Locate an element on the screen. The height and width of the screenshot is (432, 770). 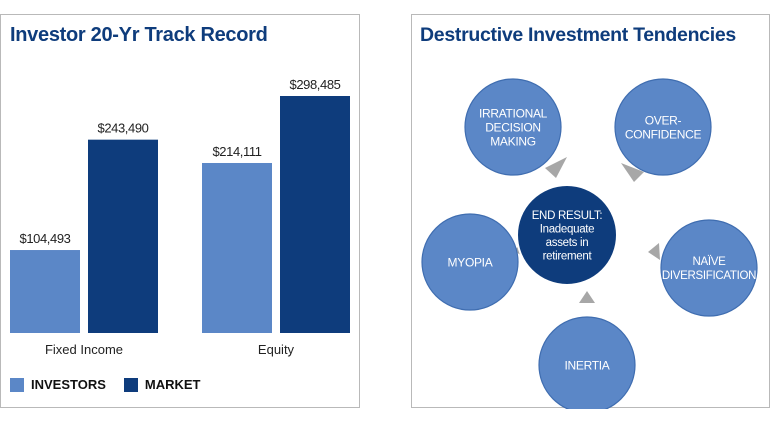
category-label-equity: Equity is located at coordinates (276, 349).